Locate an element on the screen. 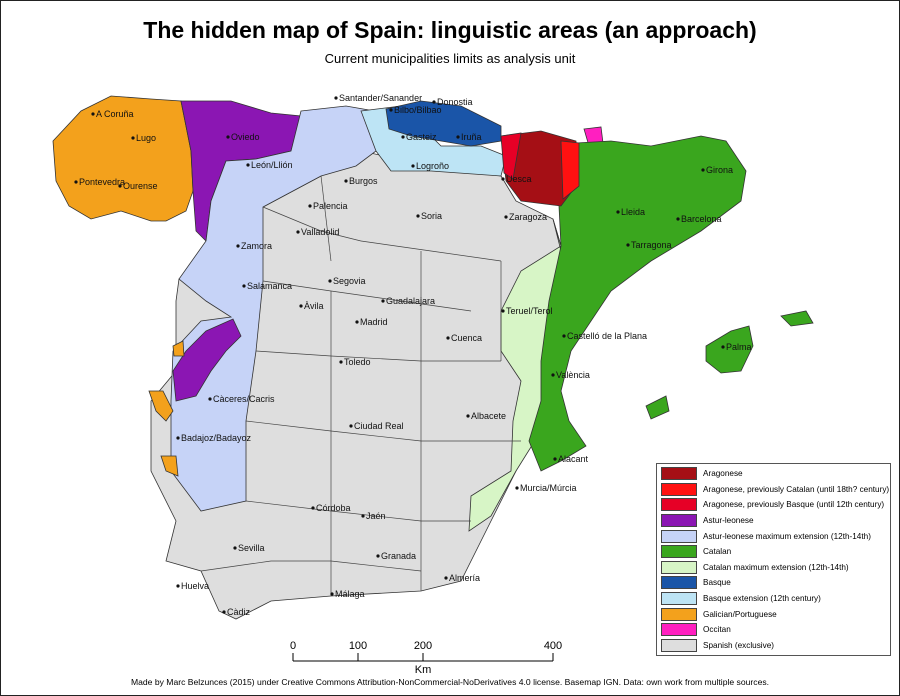  city-label: Palencia is located at coordinates (330, 206).